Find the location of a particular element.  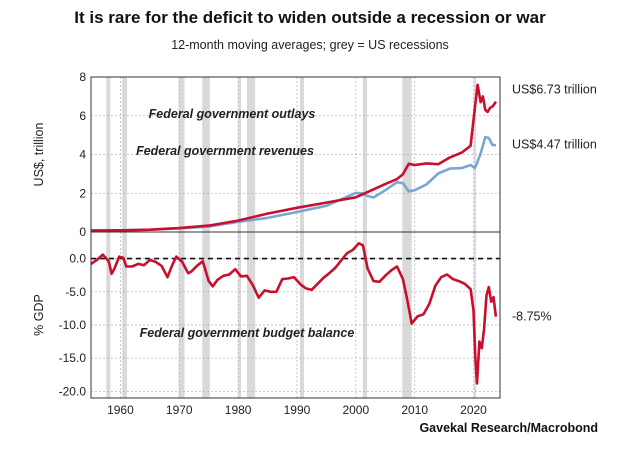

y-tick-label-1-0: 0.0 is located at coordinates (77, 259).